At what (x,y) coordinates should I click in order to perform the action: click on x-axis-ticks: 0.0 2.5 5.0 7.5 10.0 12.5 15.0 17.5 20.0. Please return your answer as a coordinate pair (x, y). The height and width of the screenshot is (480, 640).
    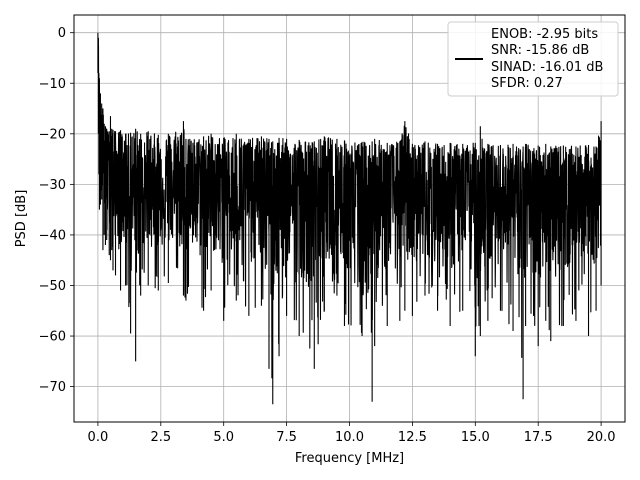
    Looking at the image, I should click on (352, 433).